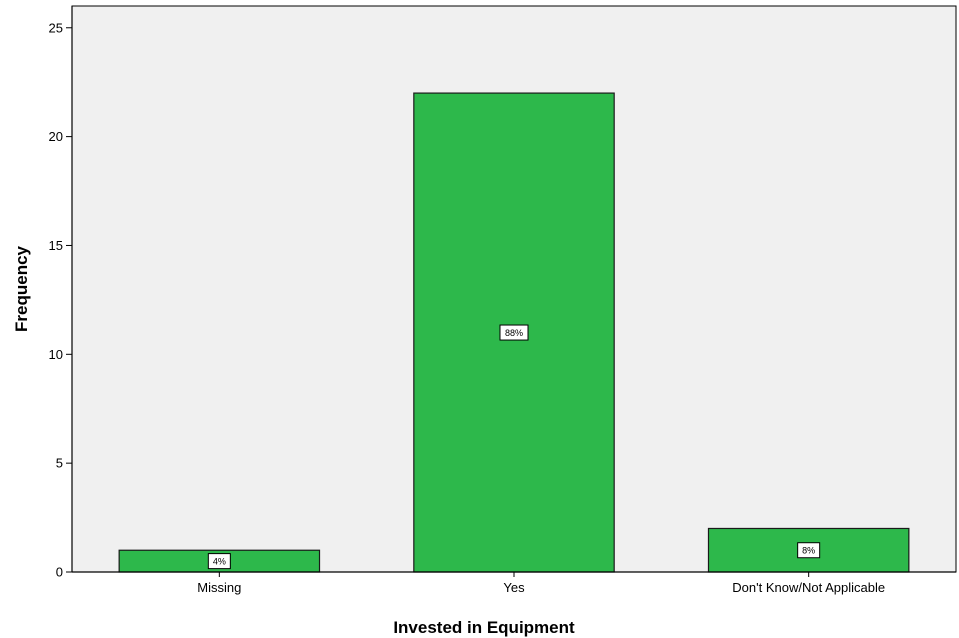 This screenshot has width=959, height=638. Describe the element at coordinates (59, 463) in the screenshot. I see `y-tick-label: 5` at that location.